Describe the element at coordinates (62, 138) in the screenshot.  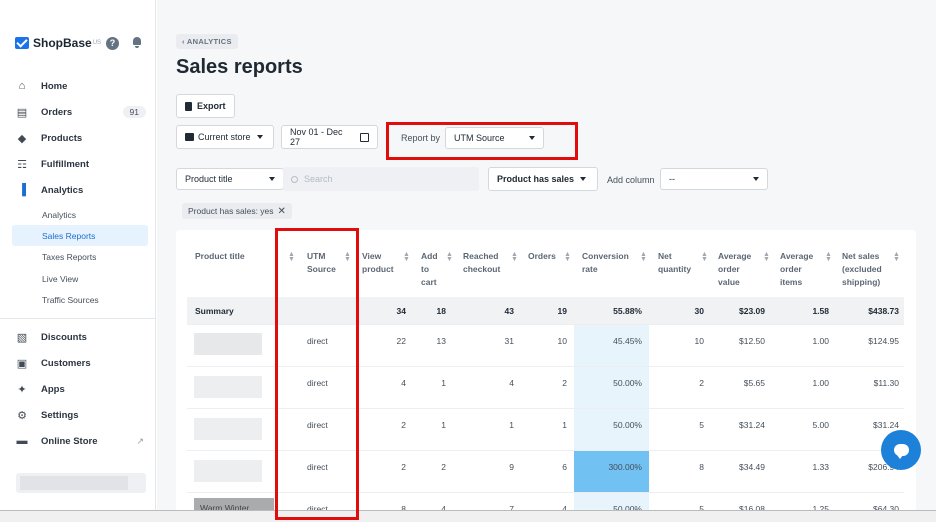
I see `sidebar-item-label: Products` at that location.